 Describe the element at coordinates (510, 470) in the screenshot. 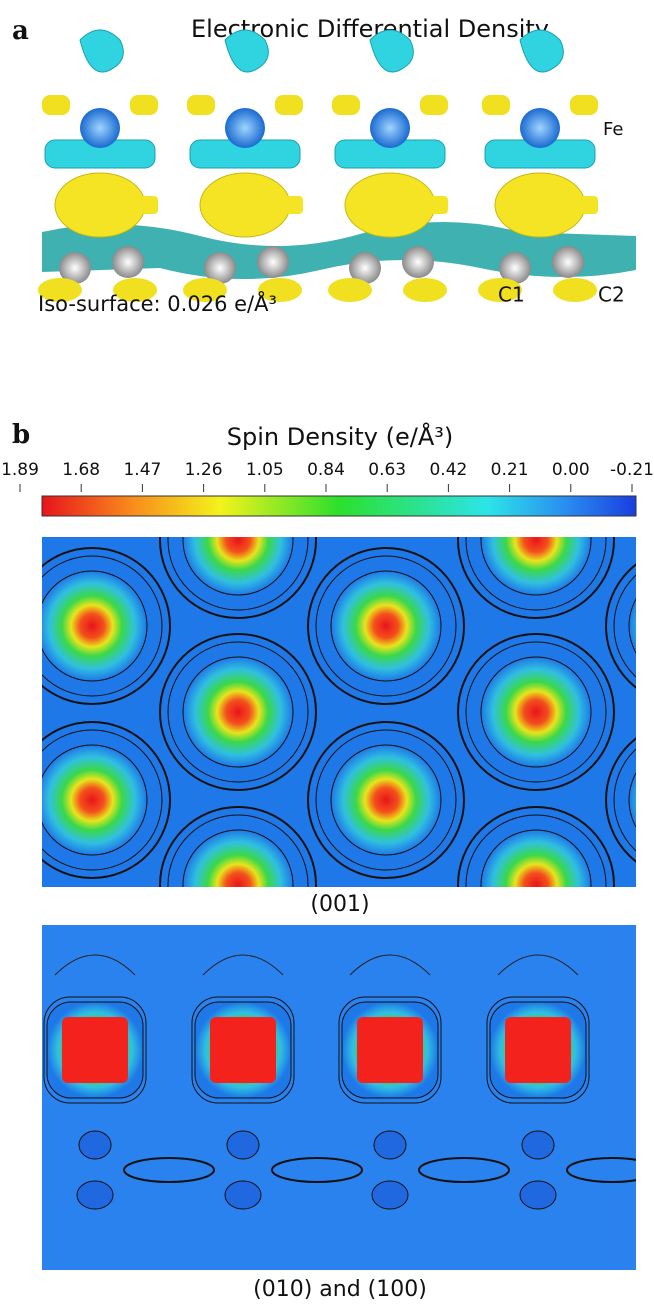

I see `colorbar-tick-label: 0.21` at that location.